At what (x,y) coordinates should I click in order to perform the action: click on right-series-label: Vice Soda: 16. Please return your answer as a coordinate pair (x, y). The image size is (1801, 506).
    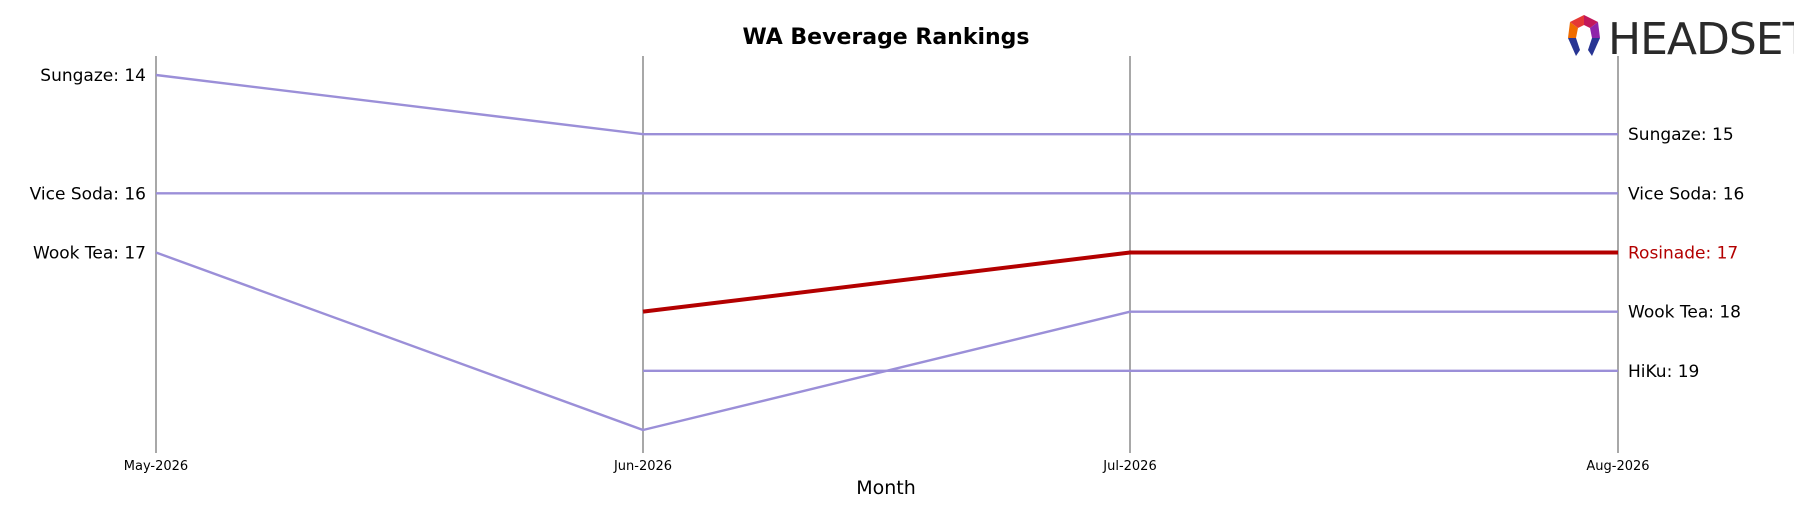
    Looking at the image, I should click on (1686, 194).